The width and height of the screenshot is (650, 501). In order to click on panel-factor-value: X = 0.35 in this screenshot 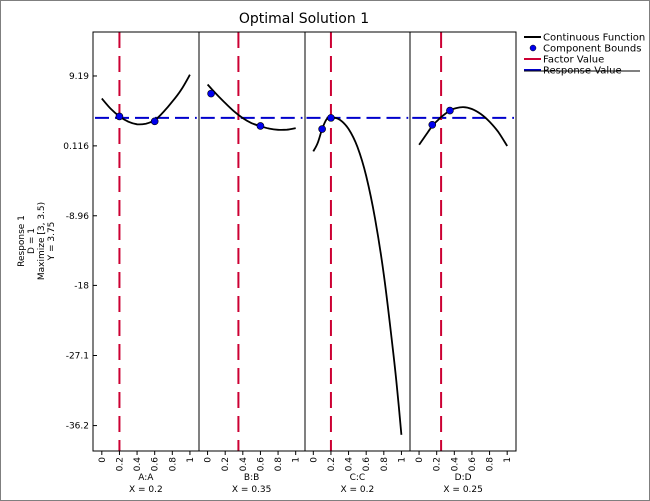, I will do `click(251, 490)`.